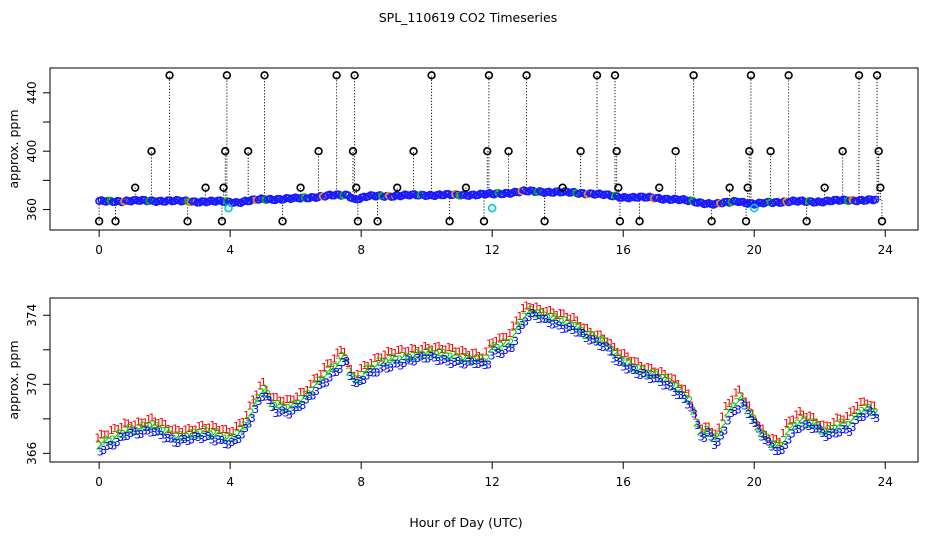  Describe the element at coordinates (623, 250) in the screenshot. I see `top-x-tick-label: 16` at that location.